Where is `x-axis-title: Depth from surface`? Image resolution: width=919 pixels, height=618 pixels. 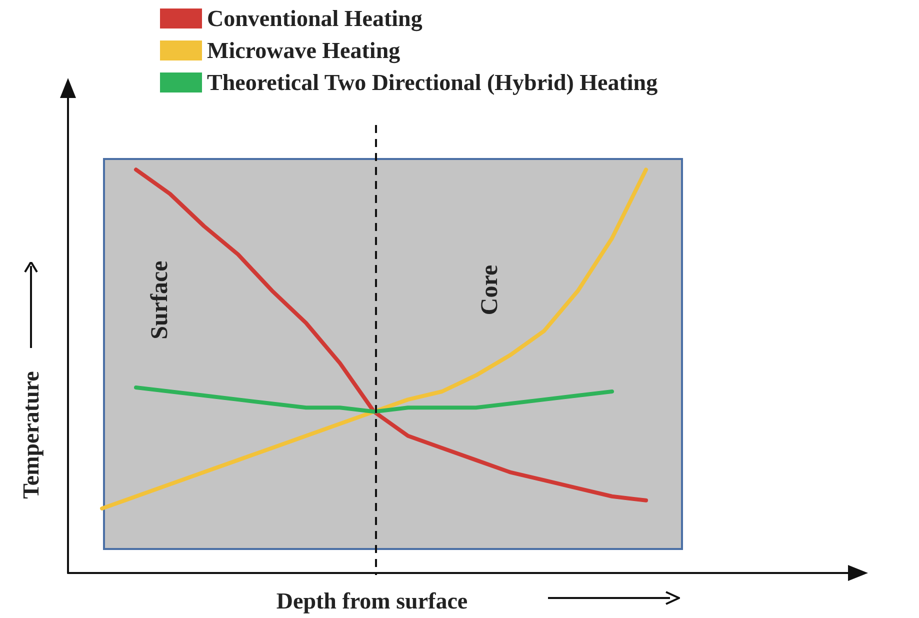
x-axis-title: Depth from surface is located at coordinates (372, 601).